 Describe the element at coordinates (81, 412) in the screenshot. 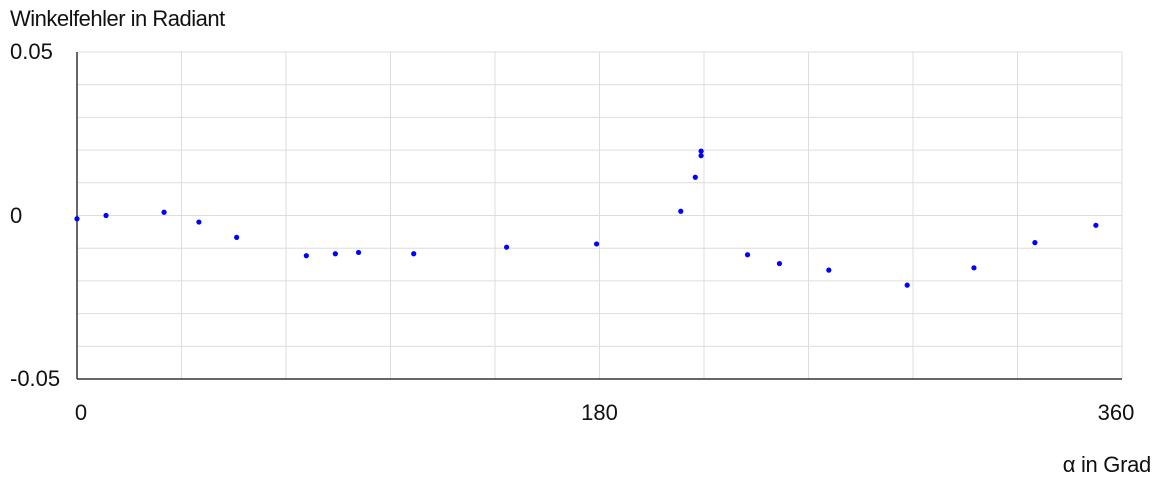

I see `x-tick-label: 0` at that location.